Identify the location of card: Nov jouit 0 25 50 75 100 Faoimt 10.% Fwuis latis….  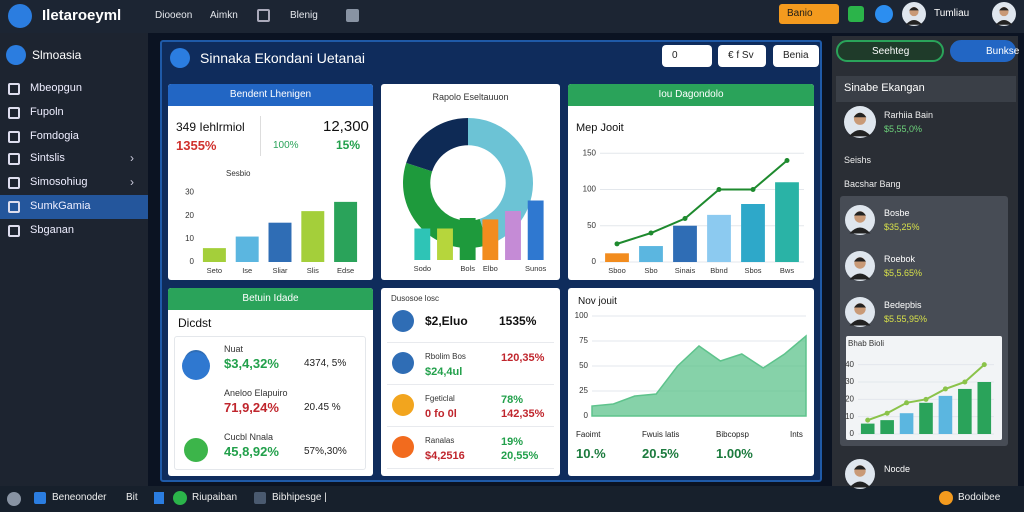
(691, 382).